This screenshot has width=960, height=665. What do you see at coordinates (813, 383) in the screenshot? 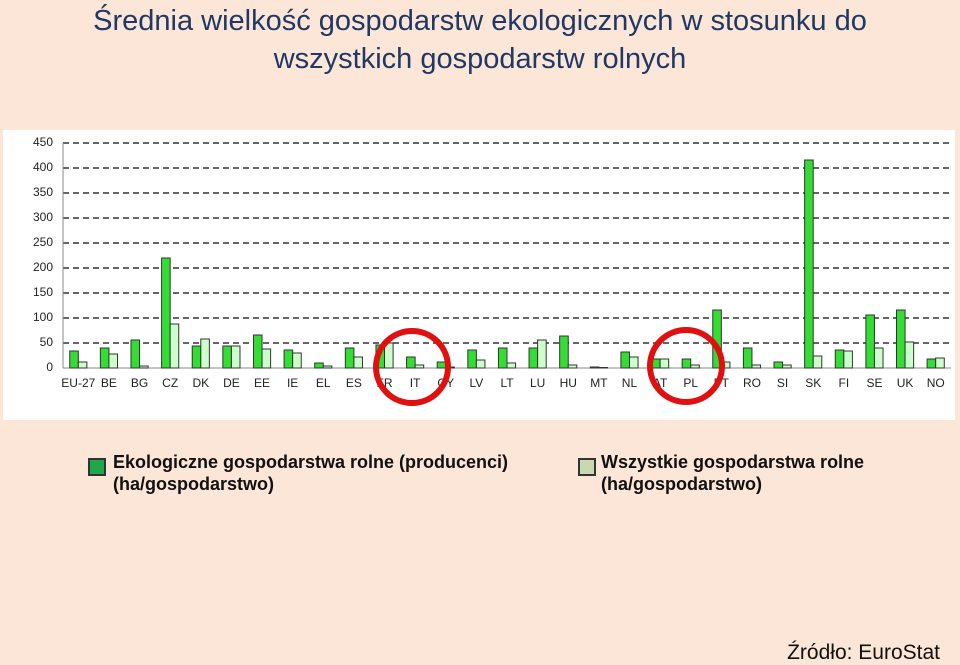
I see `x-tick-label: SK` at bounding box center [813, 383].